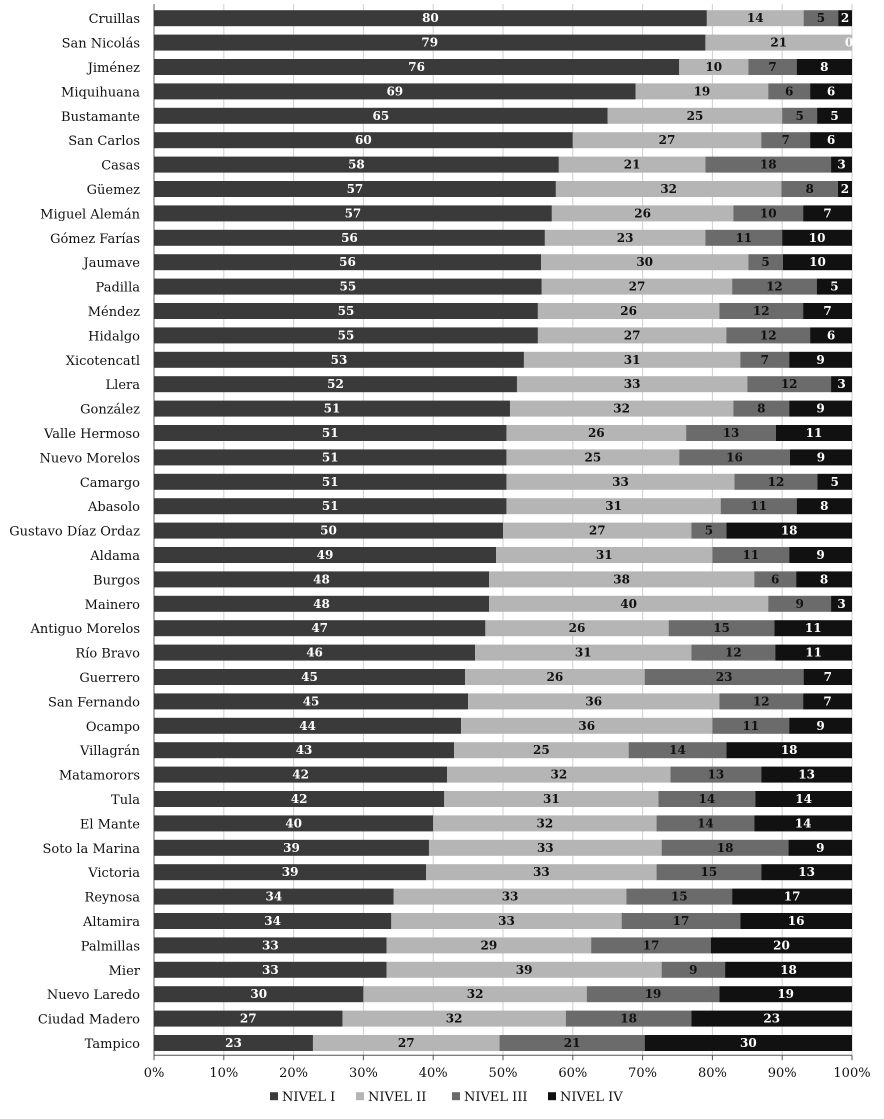 The width and height of the screenshot is (884, 1119). I want to click on bar-value-label: 10, so click(817, 238).